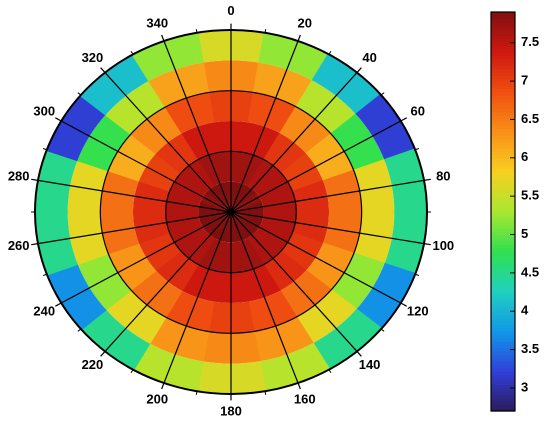  I want to click on theta-tick-label: 340, so click(157, 22).